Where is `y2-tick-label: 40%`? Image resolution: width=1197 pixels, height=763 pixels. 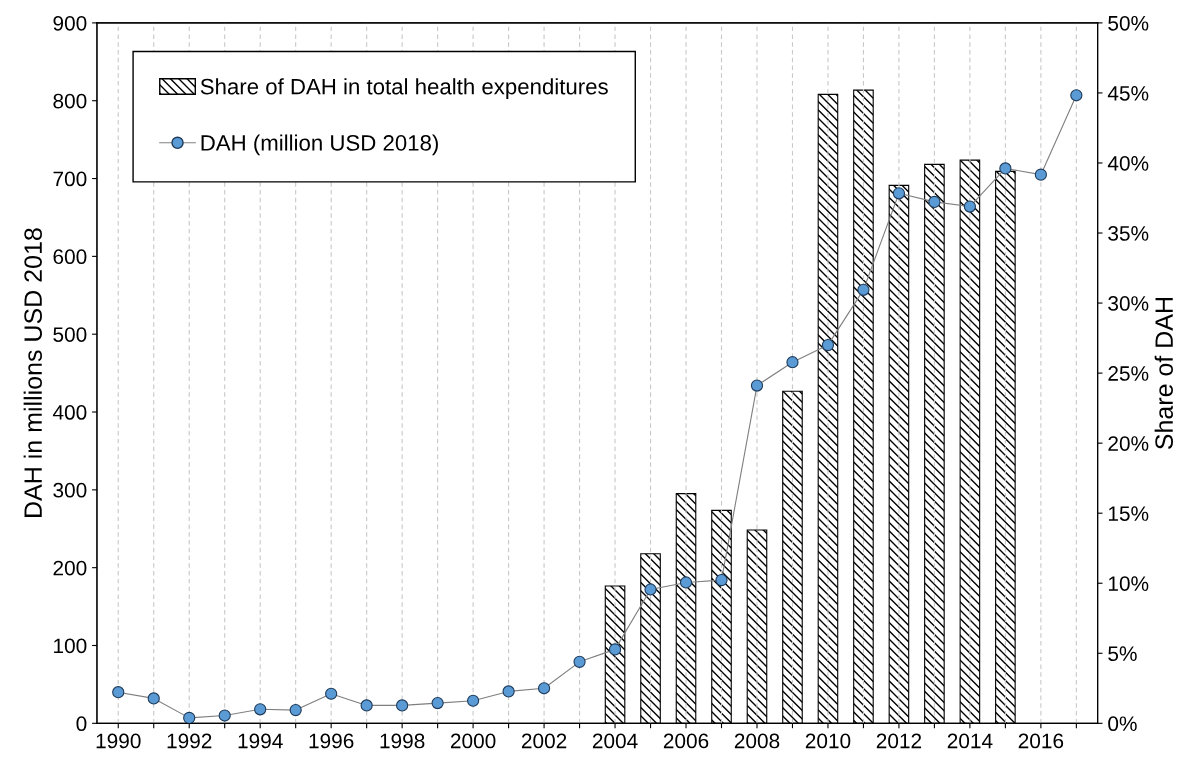
y2-tick-label: 40% is located at coordinates (1128, 163).